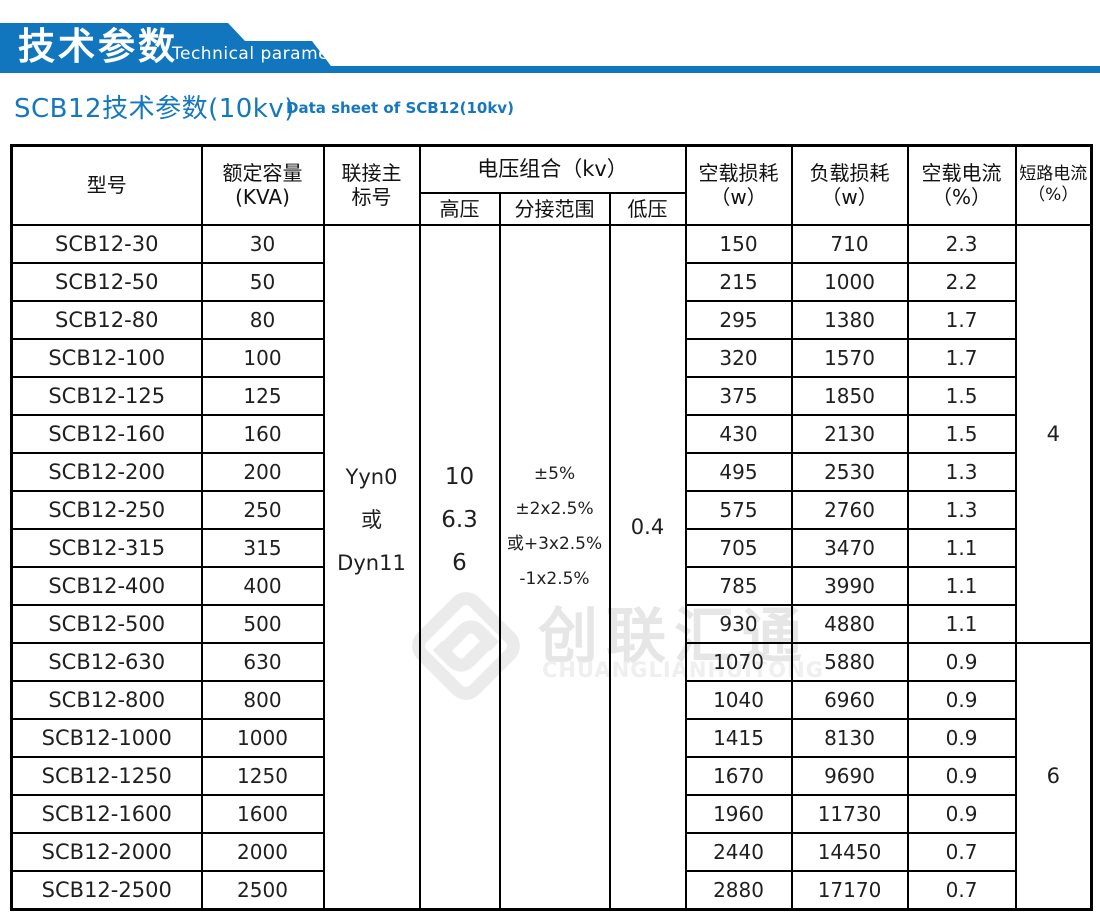 The height and width of the screenshot is (921, 1100). I want to click on header-vector-group: 联接主 标号, so click(371, 185).